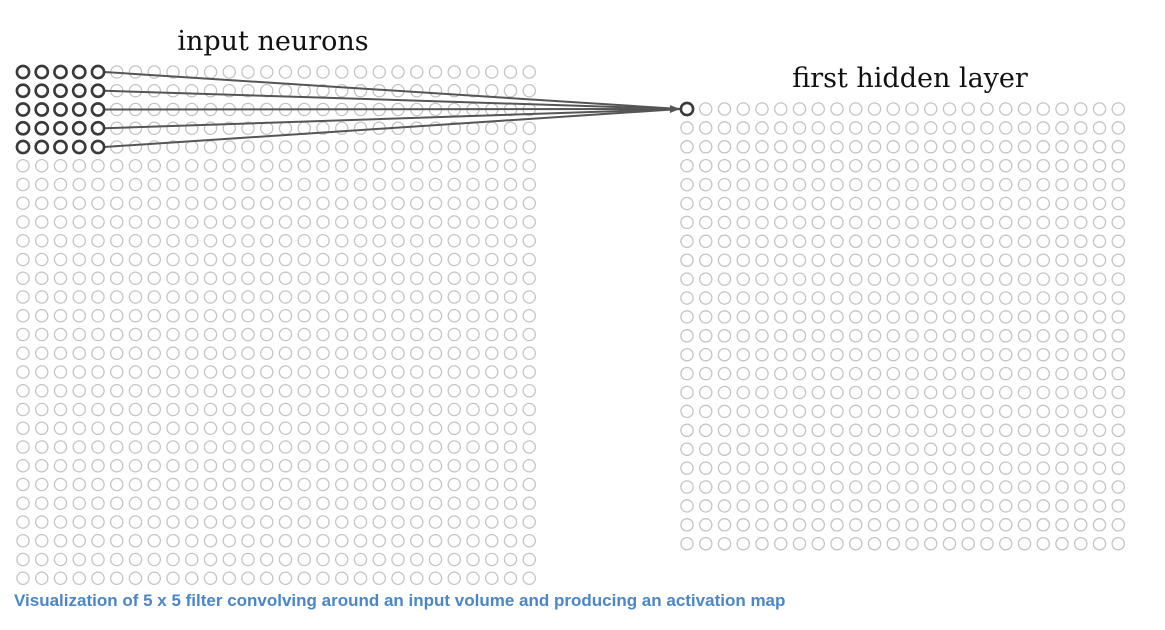 This screenshot has width=1165, height=630. What do you see at coordinates (392, 99) in the screenshot?
I see `connection-line` at bounding box center [392, 99].